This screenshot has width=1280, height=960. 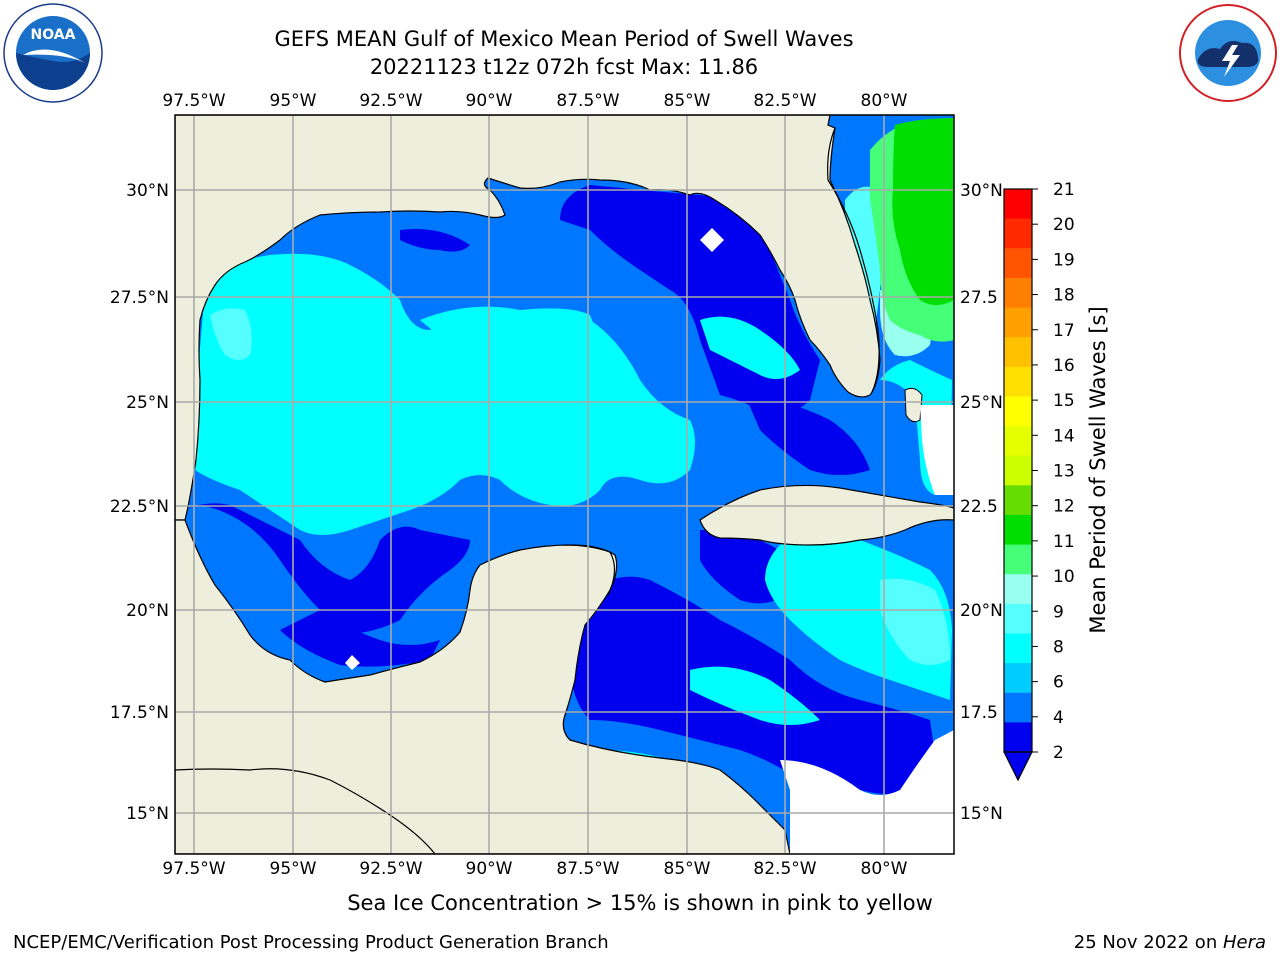 What do you see at coordinates (1064, 401) in the screenshot?
I see `colorbar-tick-label: 15` at bounding box center [1064, 401].